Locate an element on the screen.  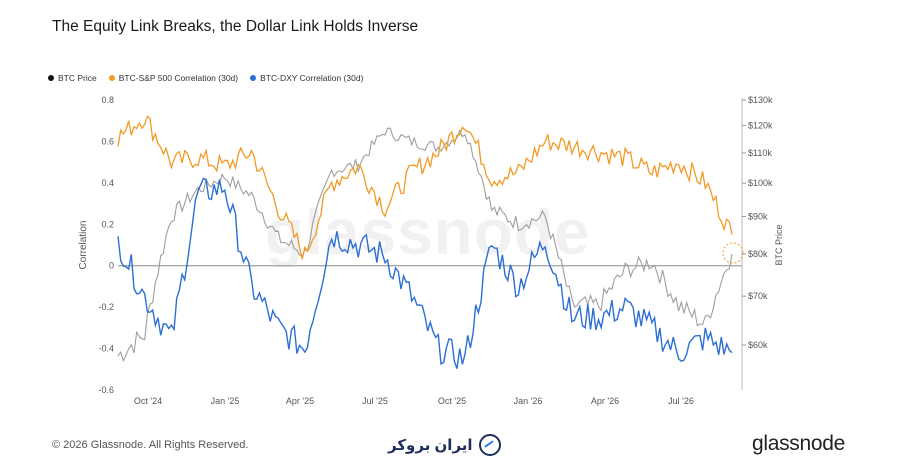
copyright-text: © 2026 Glassnode. All Rights Reserved. is located at coordinates (150, 445).